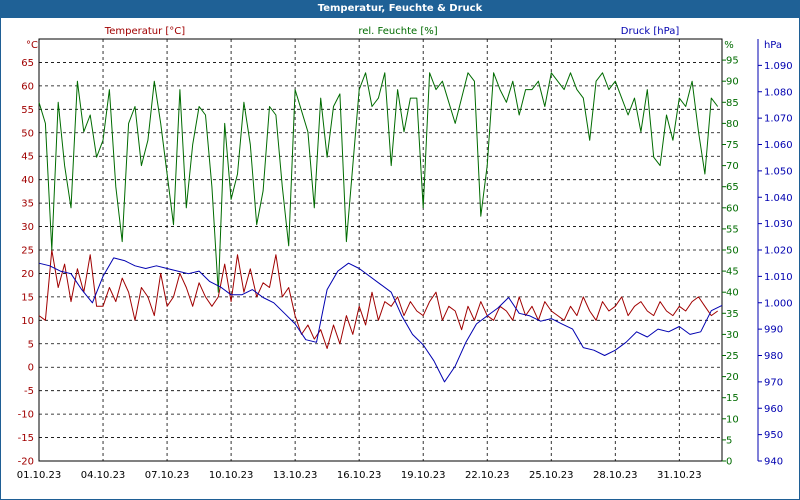  I want to click on y-tick-humidity: 60, so click(732, 208).